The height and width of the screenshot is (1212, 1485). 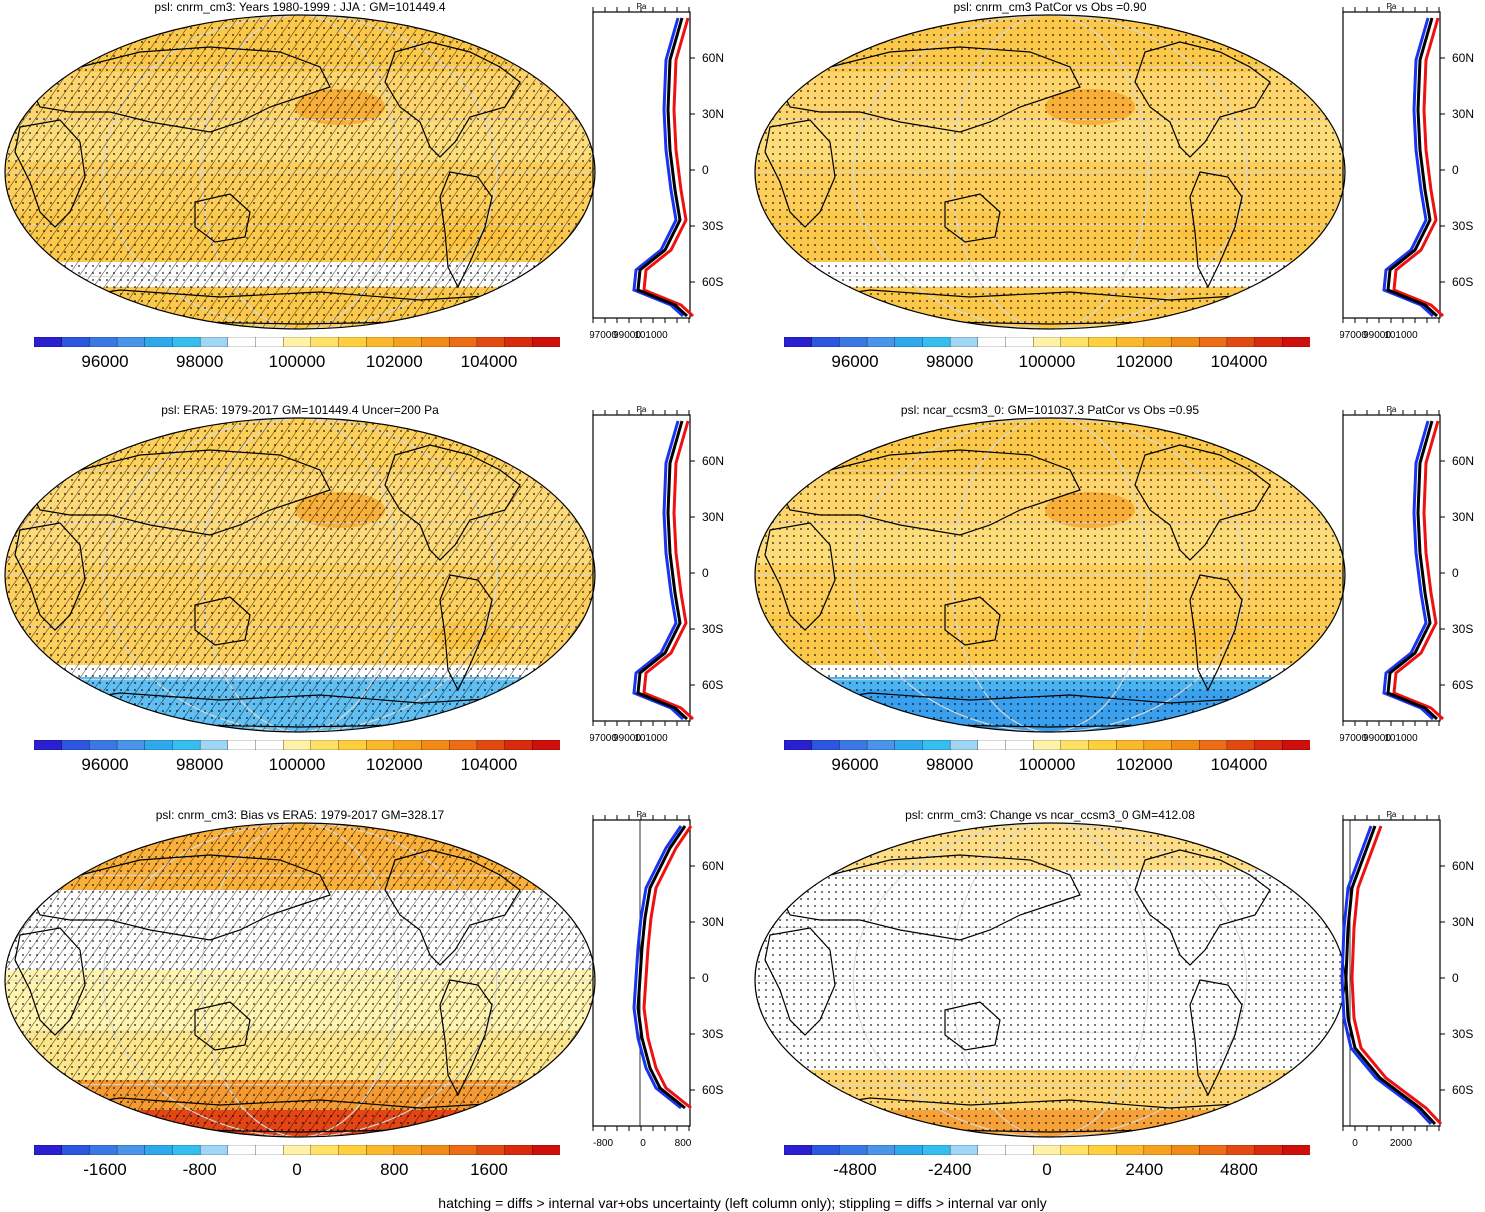 I want to click on profile-x-label: 800, so click(x=683, y=1143).